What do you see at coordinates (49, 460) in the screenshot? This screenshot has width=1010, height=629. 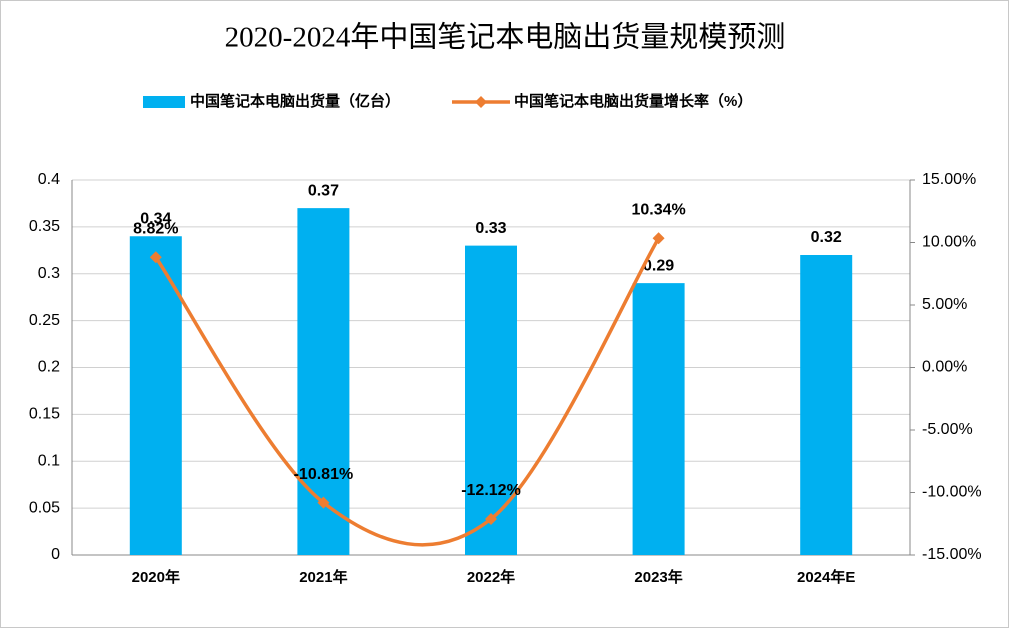 I see `y-tick-label: 0.1` at bounding box center [49, 460].